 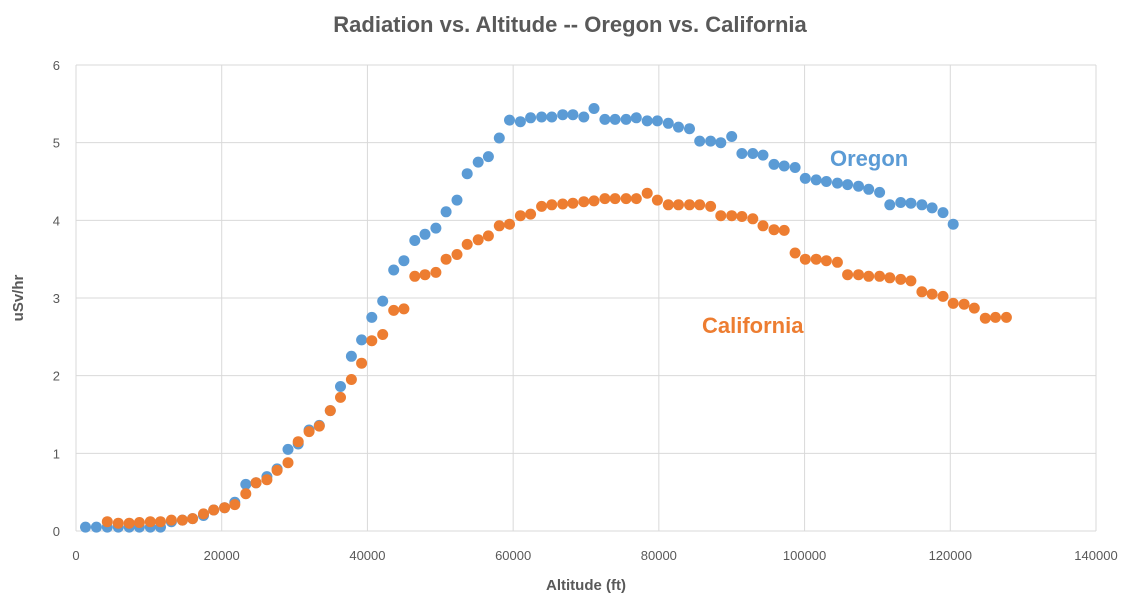 I want to click on y-axis-ticks: 0 1 2 3 4 5 6, so click(x=56, y=298).